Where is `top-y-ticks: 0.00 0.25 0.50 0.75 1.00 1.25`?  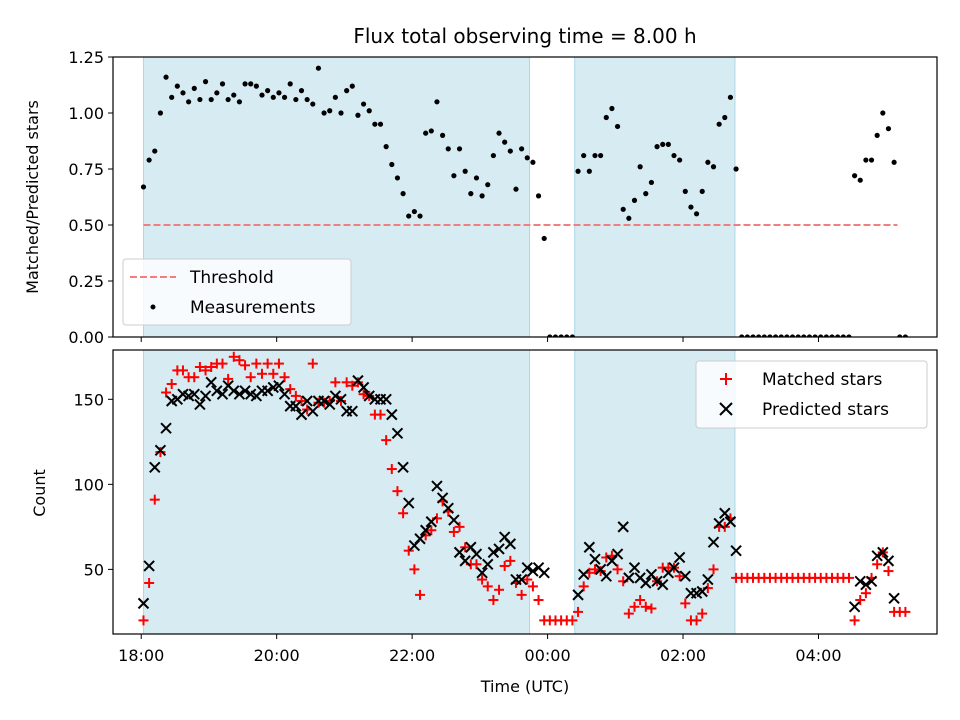 top-y-ticks: 0.00 0.25 0.50 0.75 1.00 1.25 is located at coordinates (90, 197).